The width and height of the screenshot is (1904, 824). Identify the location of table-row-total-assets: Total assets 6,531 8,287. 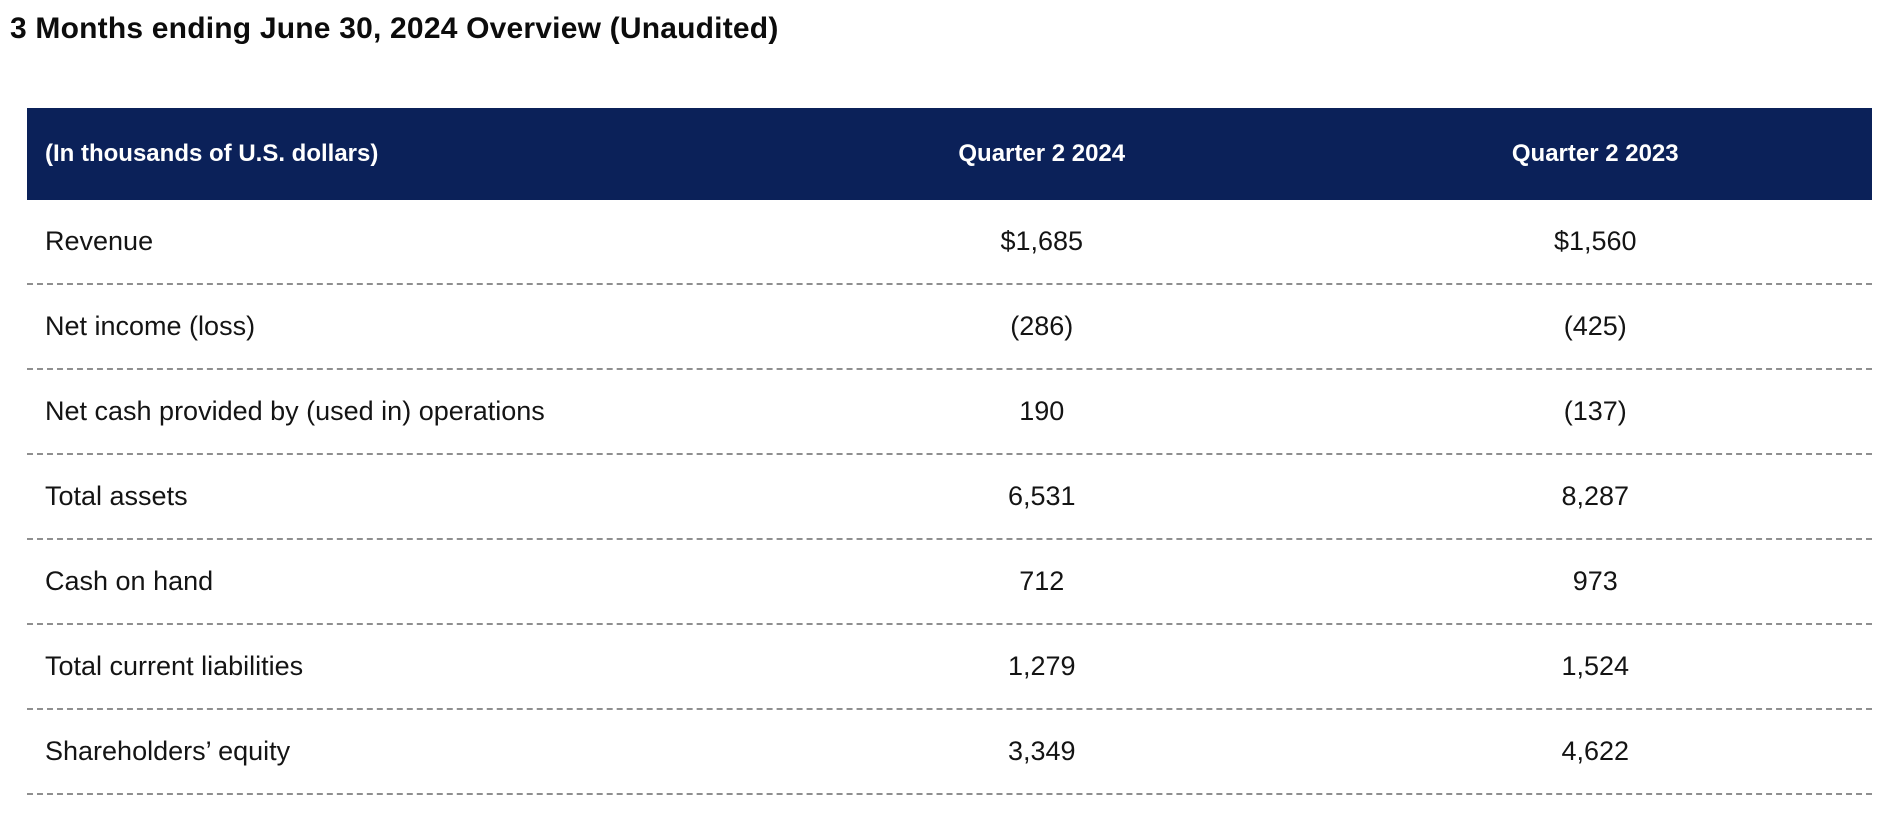
(949, 497).